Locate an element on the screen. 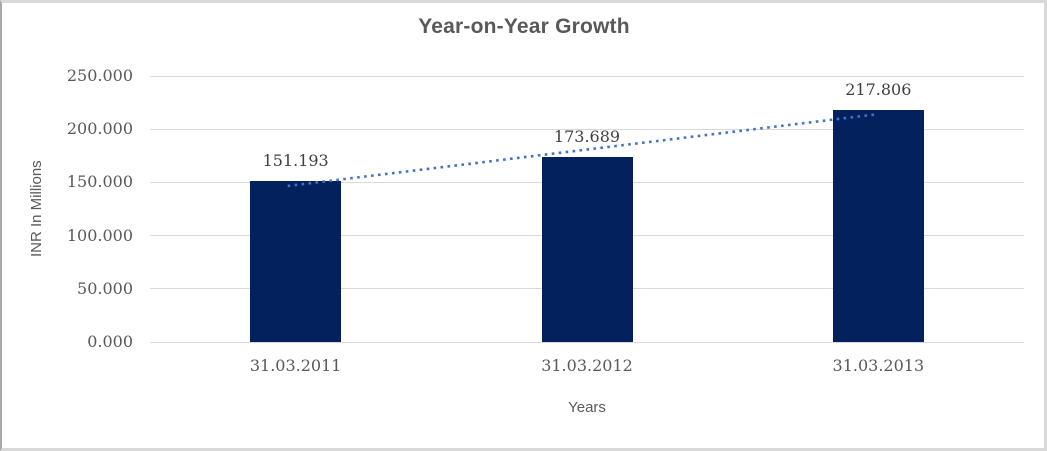  y-tick-label: 250.000 is located at coordinates (99, 75).